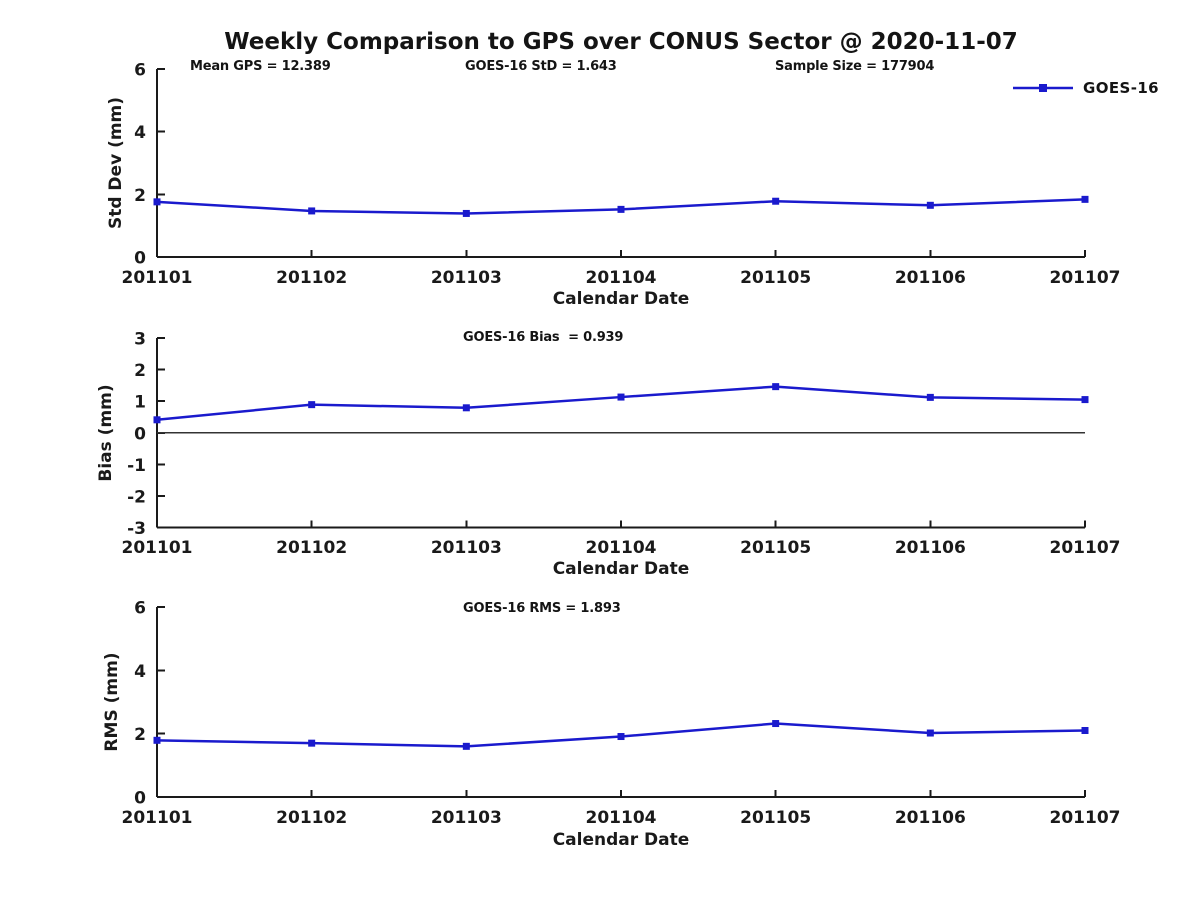 The width and height of the screenshot is (1200, 900). Describe the element at coordinates (621, 403) in the screenshot. I see `series-line` at that location.